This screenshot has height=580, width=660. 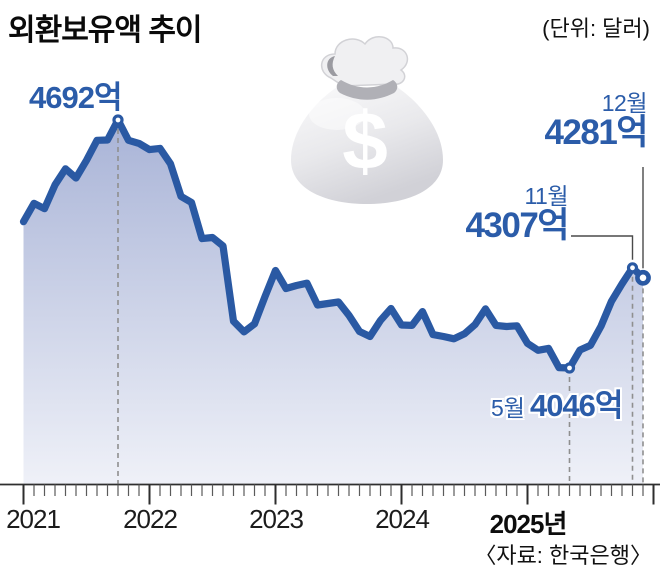 I want to click on bag-body, so click(x=367, y=144).